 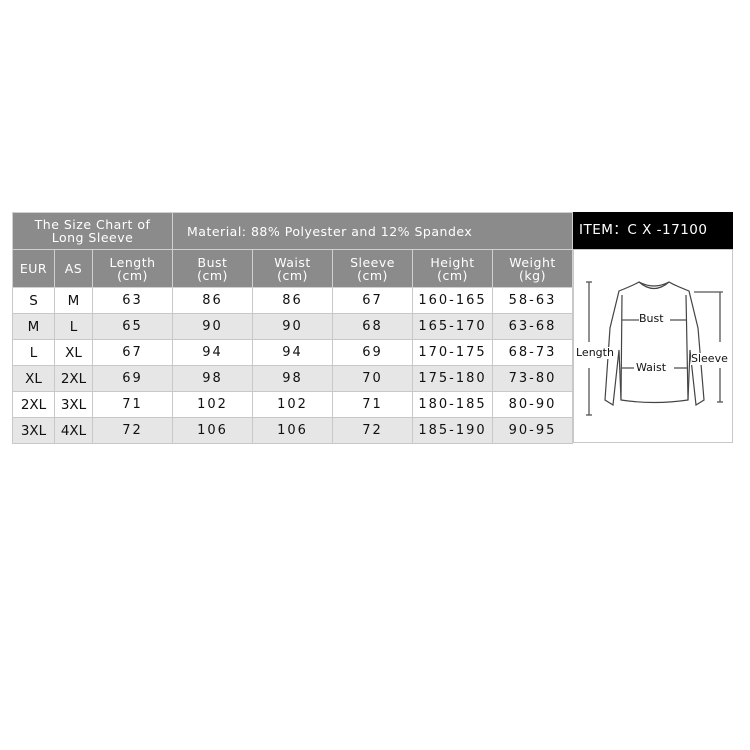 I want to click on table-cell: 70, so click(x=373, y=378).